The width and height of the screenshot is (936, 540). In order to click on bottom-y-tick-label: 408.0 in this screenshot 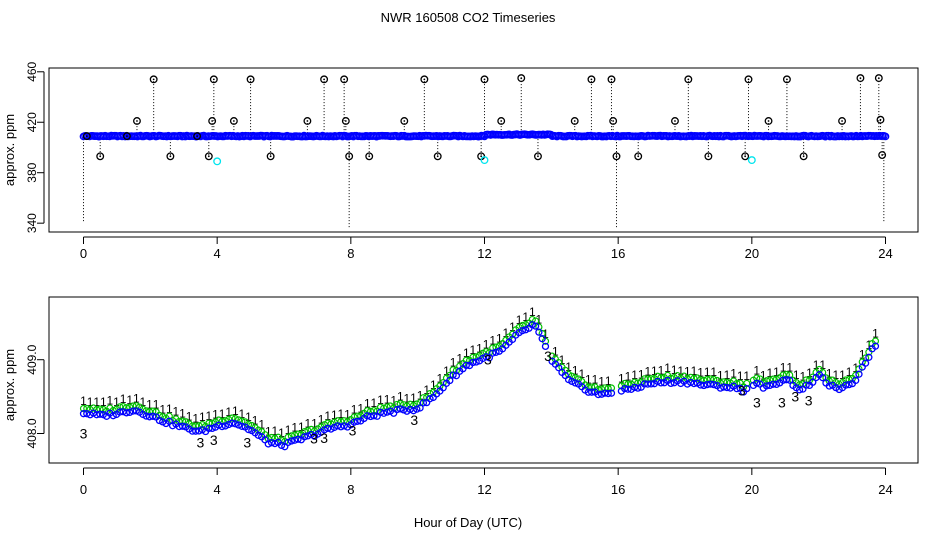, I will do `click(32, 433)`.